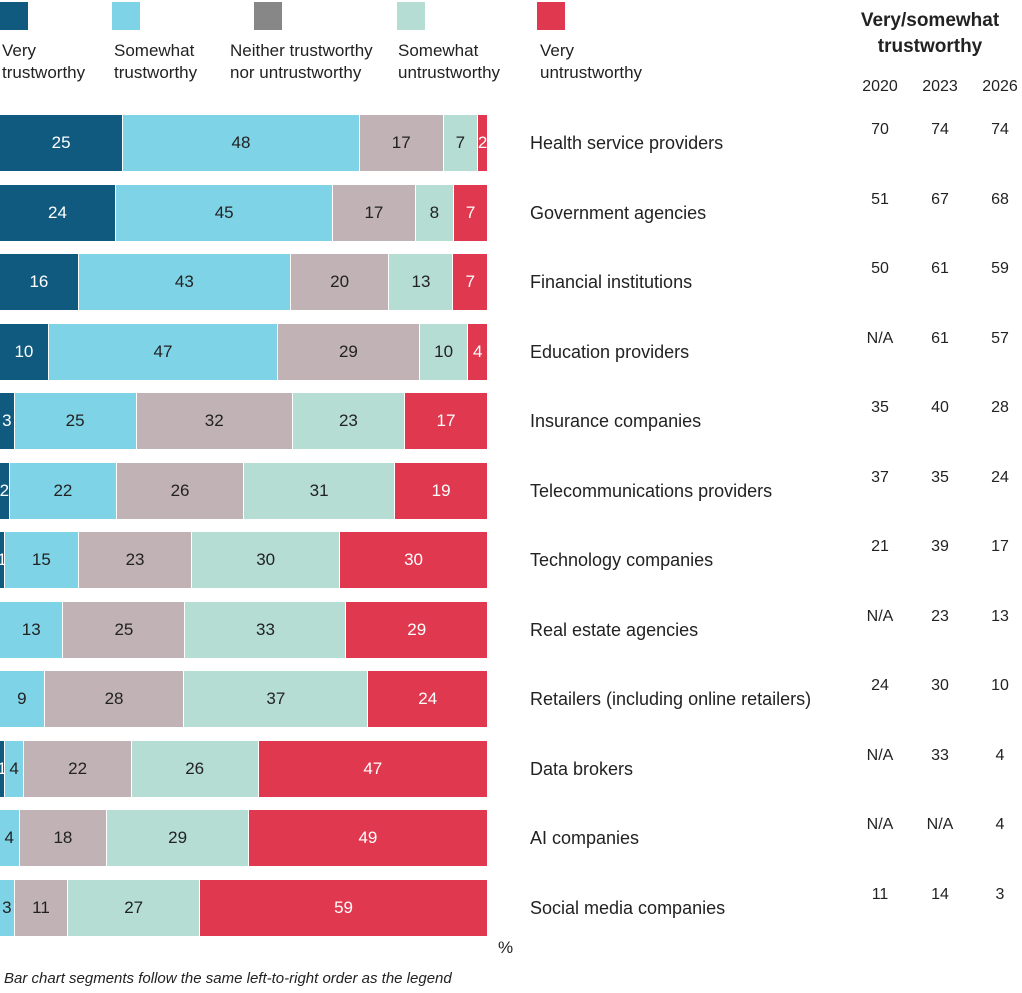 The width and height of the screenshot is (1022, 993). Describe the element at coordinates (611, 282) in the screenshot. I see `category-label: Financial institutions` at that location.